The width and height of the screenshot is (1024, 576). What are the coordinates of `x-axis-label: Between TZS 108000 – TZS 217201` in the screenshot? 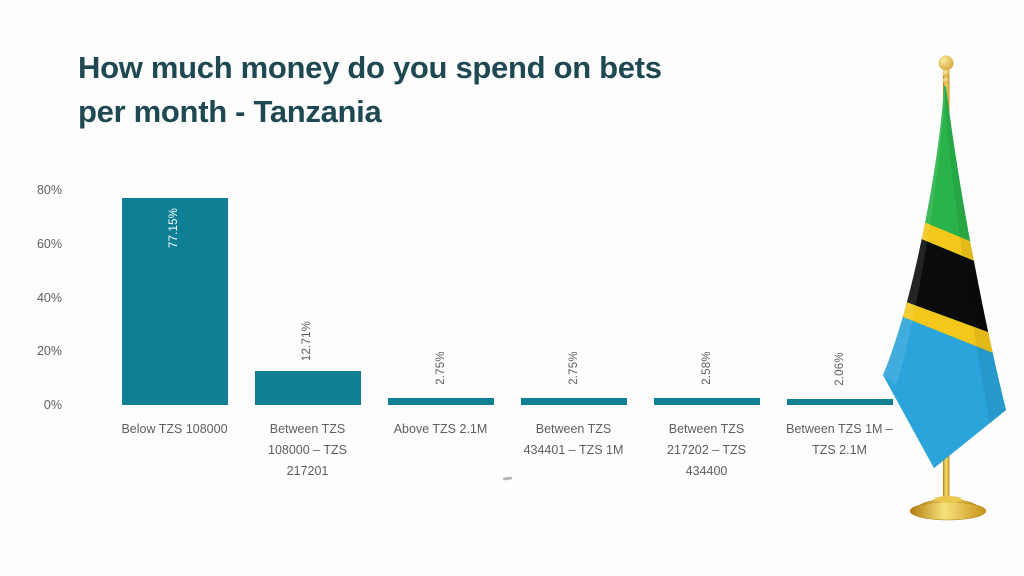 It's located at (307, 450).